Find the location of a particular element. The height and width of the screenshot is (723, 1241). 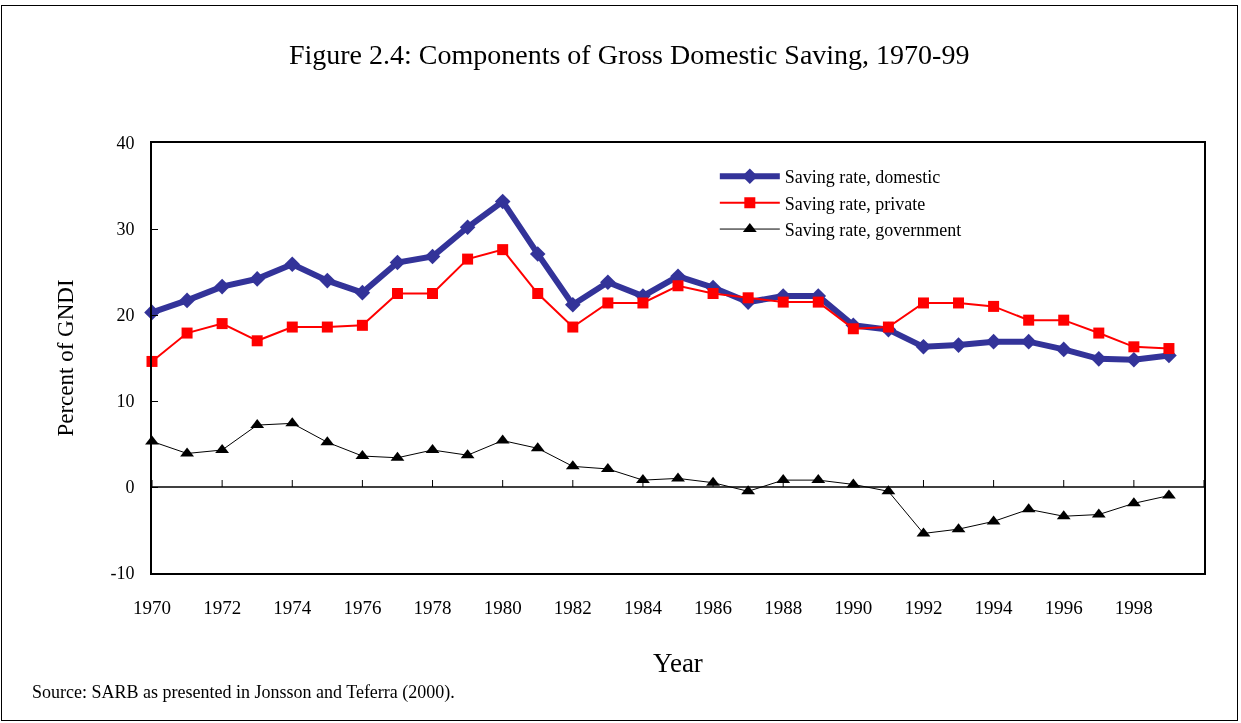

x-tick-label: 1996 is located at coordinates (1063, 607).